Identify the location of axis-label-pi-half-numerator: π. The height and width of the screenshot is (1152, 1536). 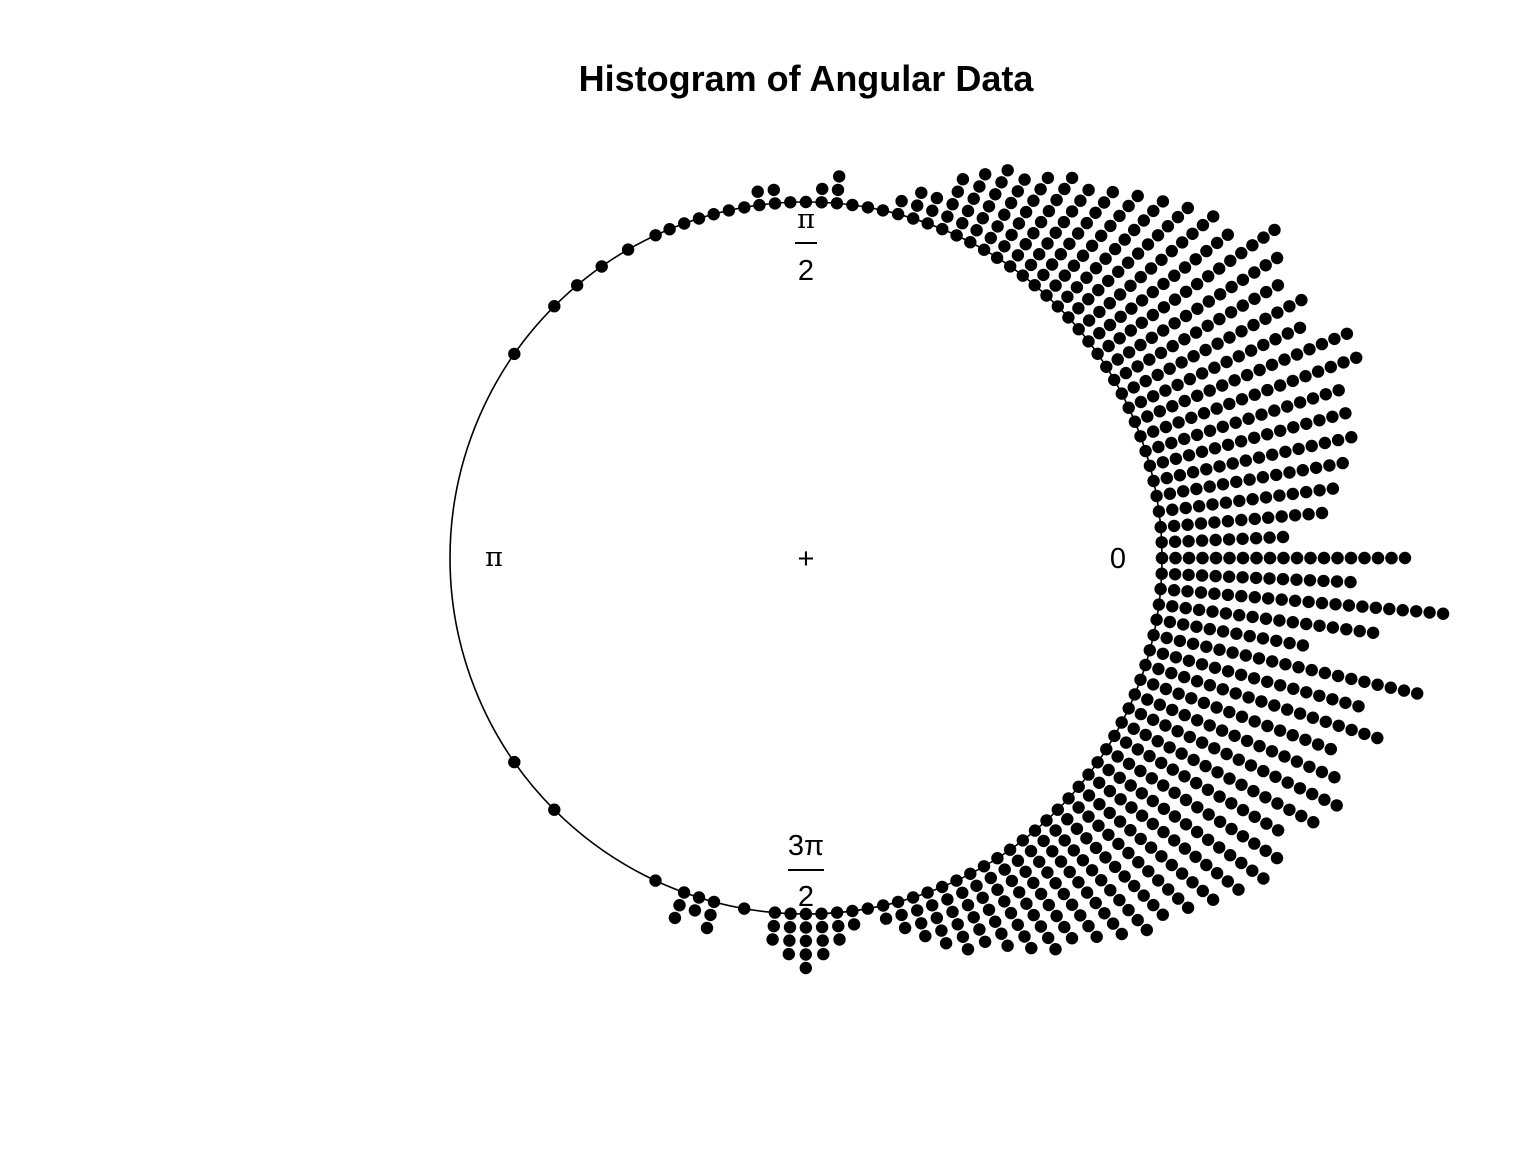
(806, 219).